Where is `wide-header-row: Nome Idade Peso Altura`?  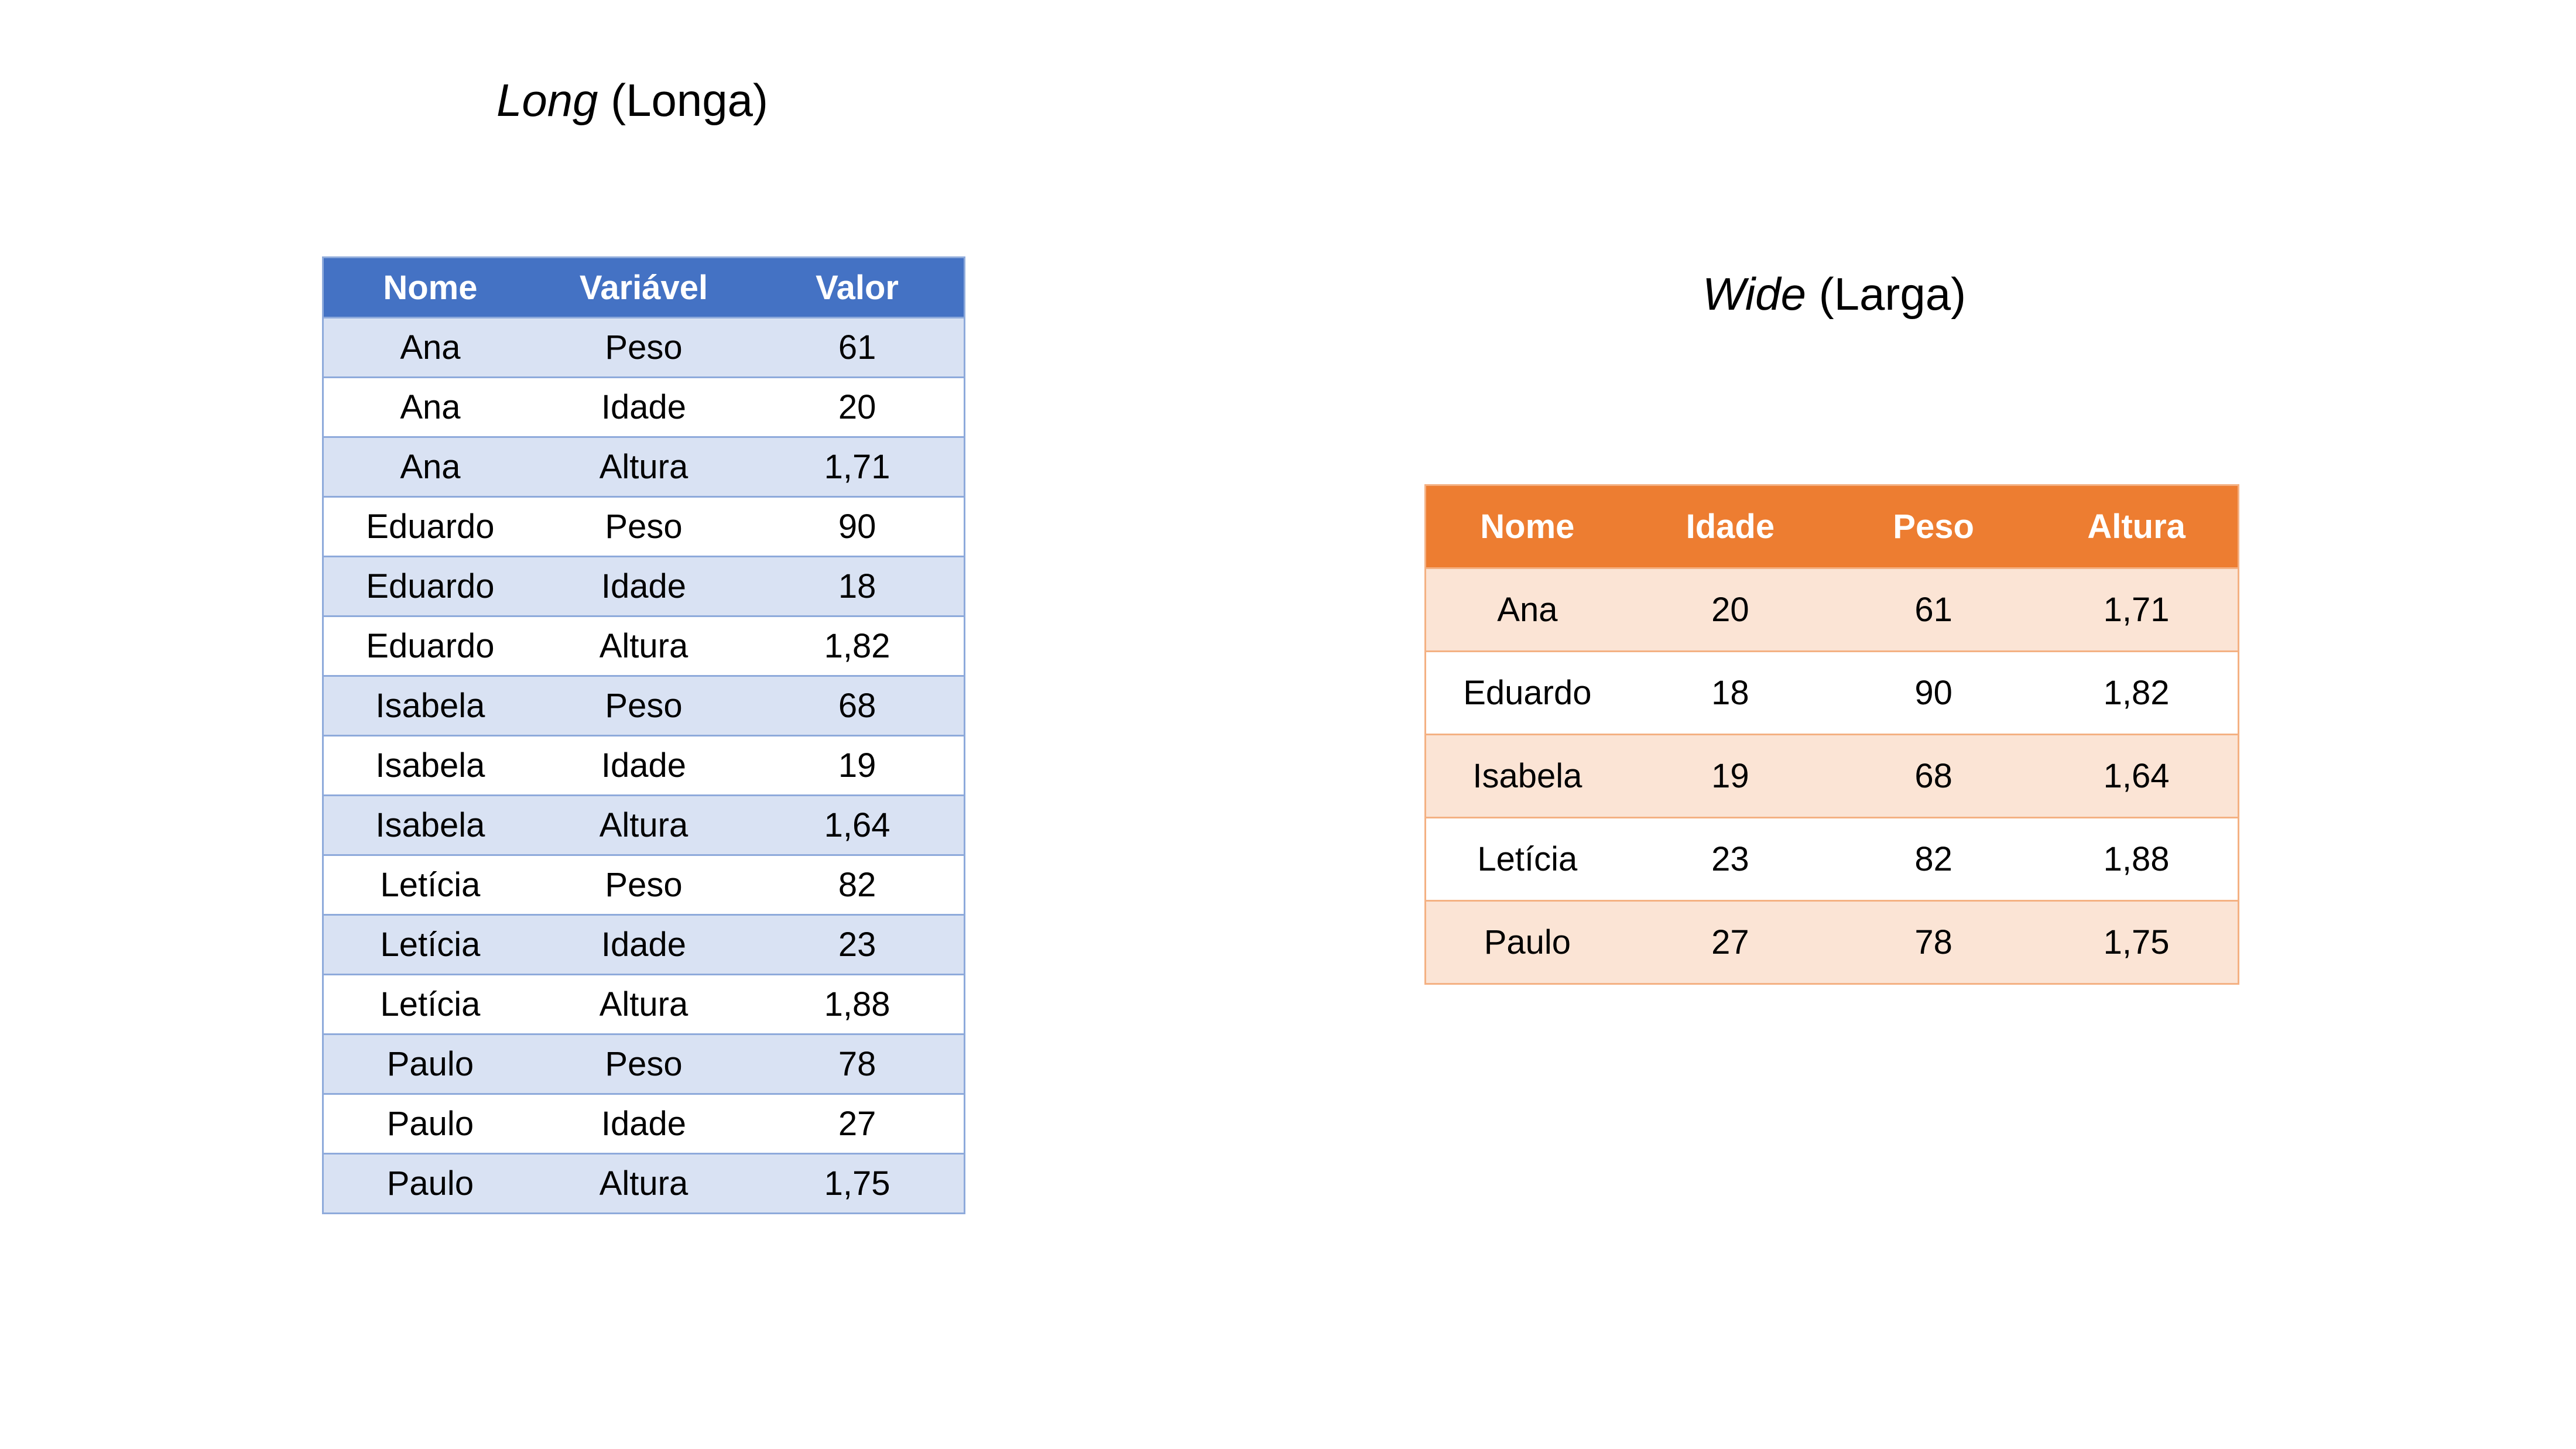
wide-header-row: Nome Idade Peso Altura is located at coordinates (1832, 526).